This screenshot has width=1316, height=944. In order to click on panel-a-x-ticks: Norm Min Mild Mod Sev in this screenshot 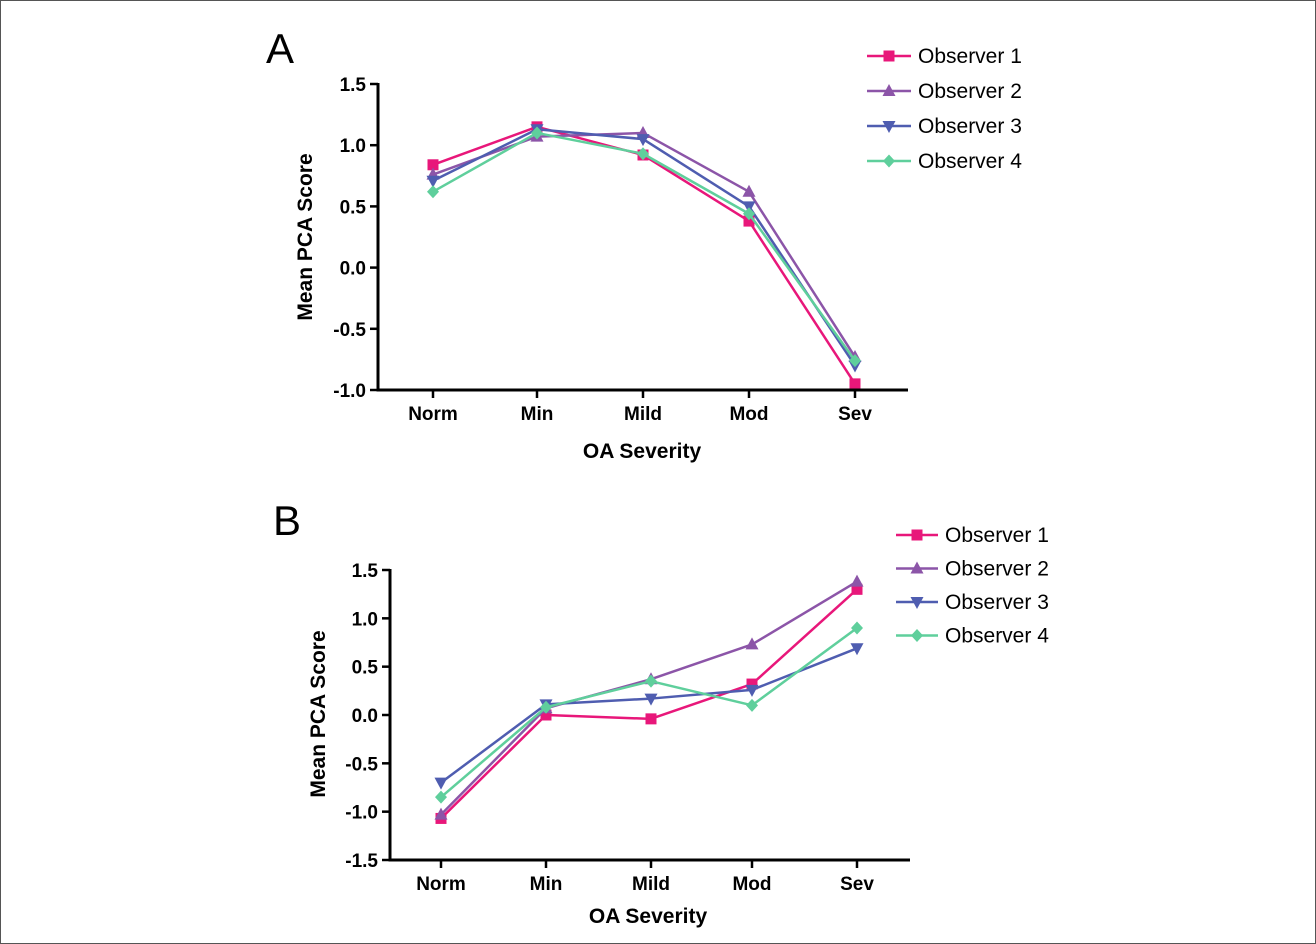, I will do `click(640, 407)`.